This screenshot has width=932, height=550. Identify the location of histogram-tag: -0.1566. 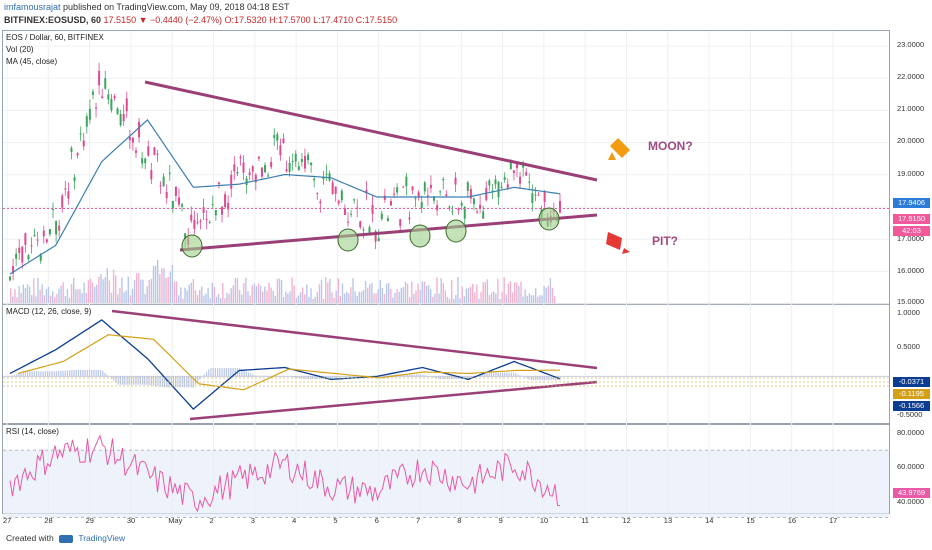
(911, 406).